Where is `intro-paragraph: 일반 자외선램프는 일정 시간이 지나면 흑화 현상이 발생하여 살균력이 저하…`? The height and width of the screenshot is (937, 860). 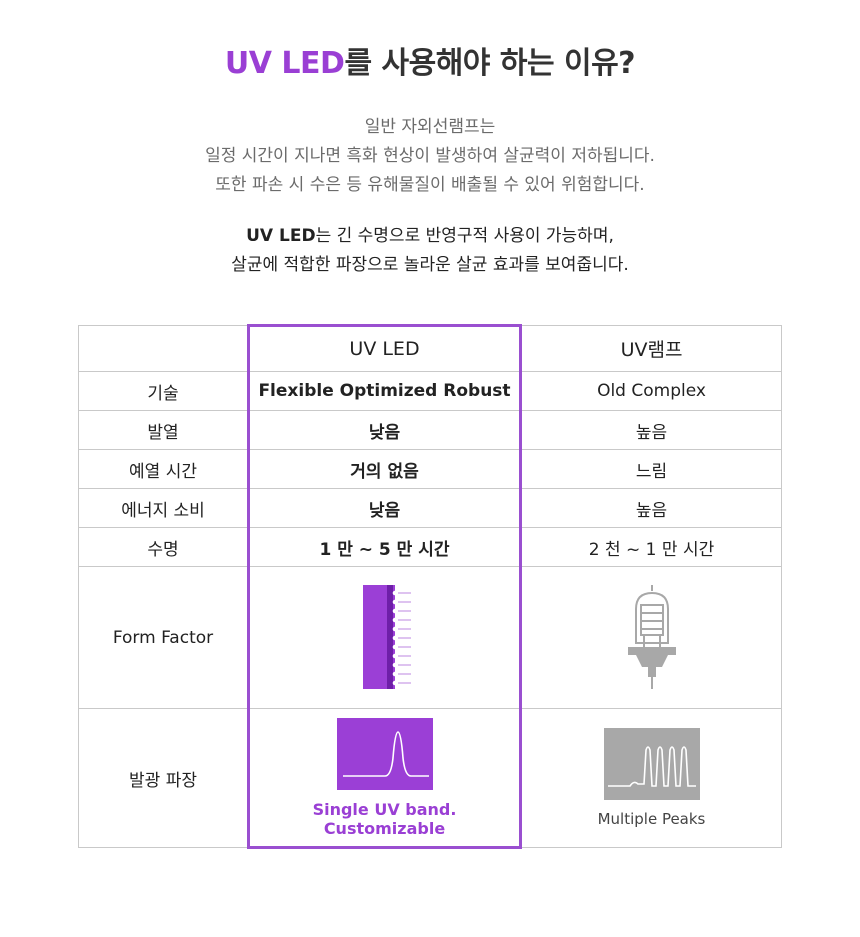
intro-paragraph: 일반 자외선램프는 일정 시간이 지나면 흑화 현상이 발생하여 살균력이 저하… is located at coordinates (430, 156).